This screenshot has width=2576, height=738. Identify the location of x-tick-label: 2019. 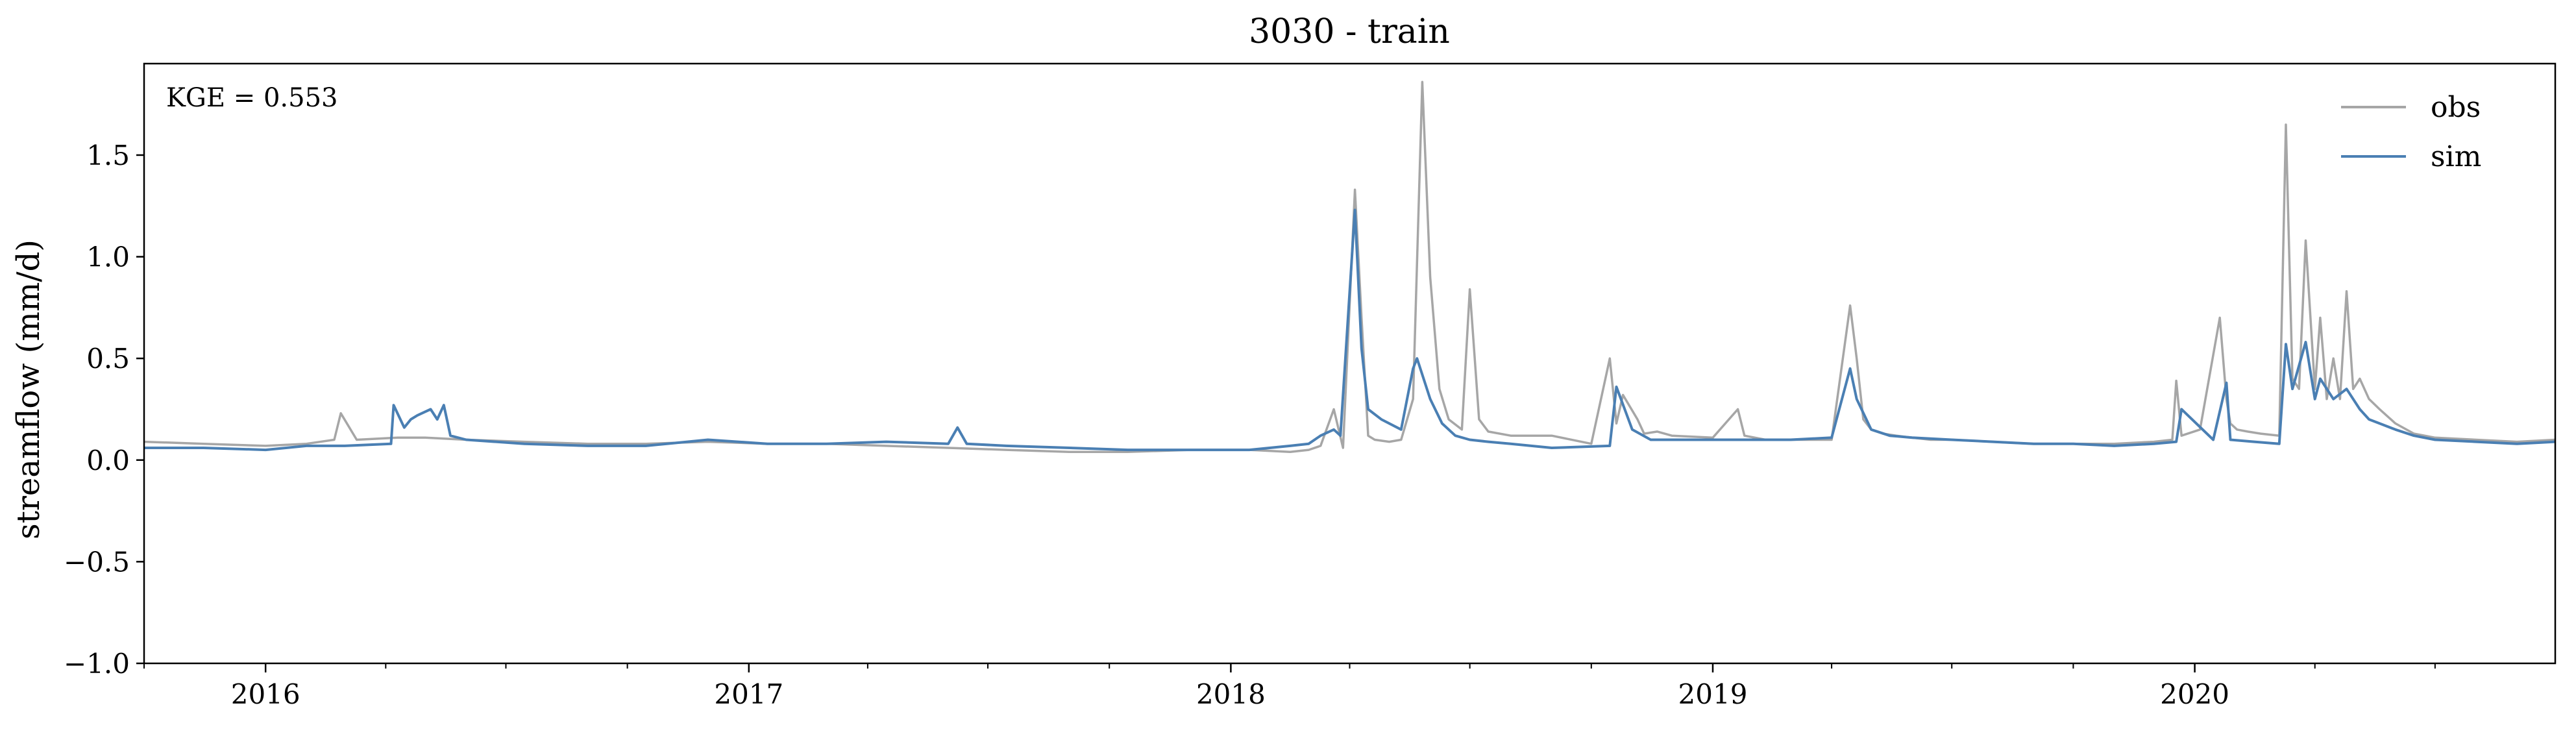
(1713, 694).